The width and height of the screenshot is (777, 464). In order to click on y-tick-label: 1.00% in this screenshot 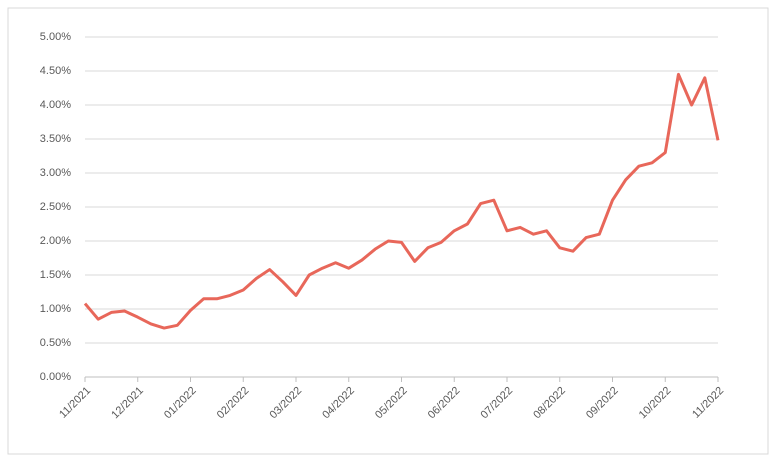, I will do `click(55, 309)`.